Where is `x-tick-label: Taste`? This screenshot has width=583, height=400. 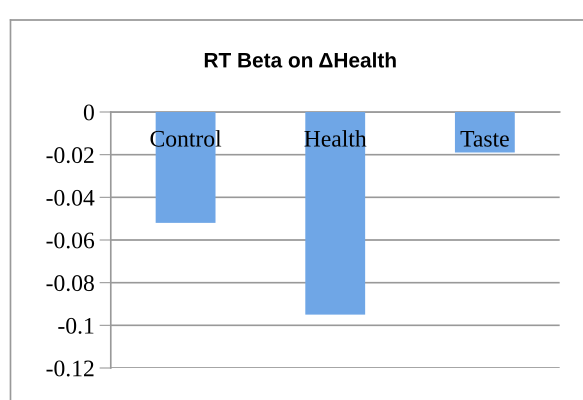 x-tick-label: Taste is located at coordinates (484, 139).